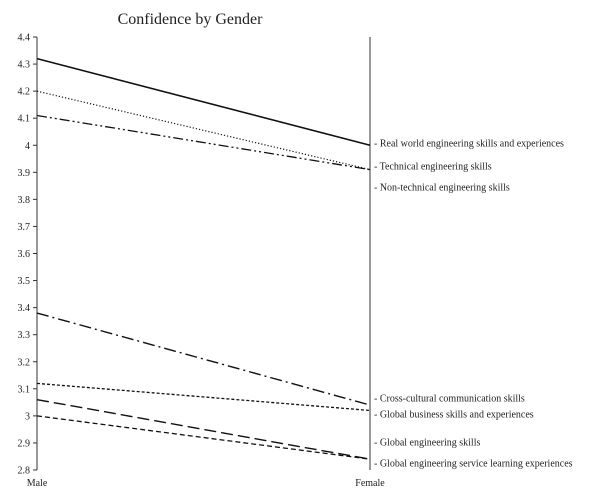  I want to click on y-tick-label: 3.1, so click(24, 389).